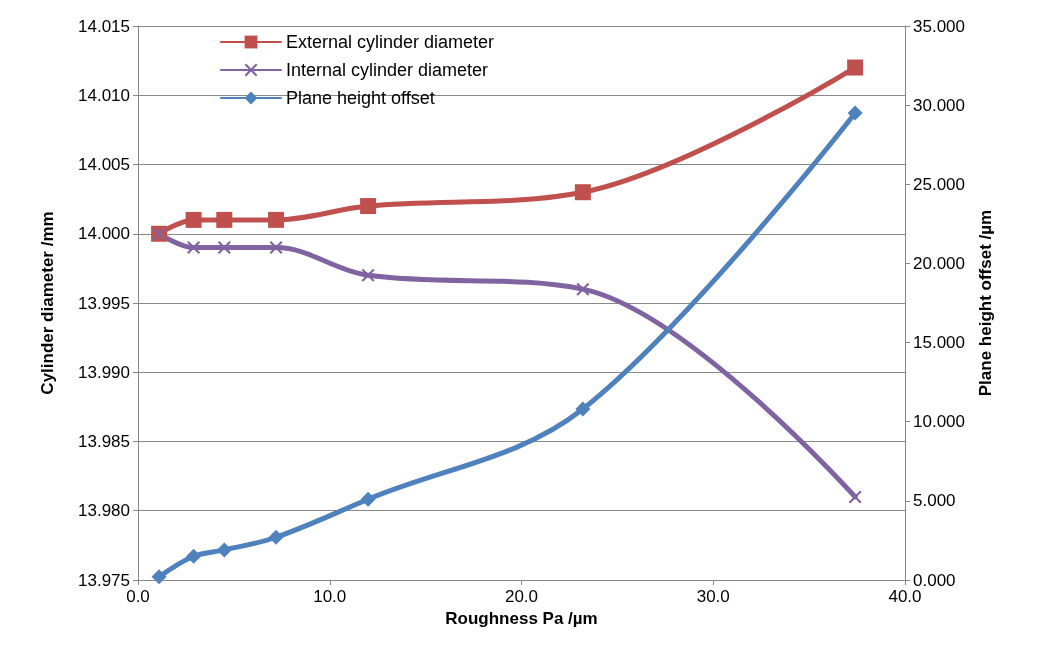  Describe the element at coordinates (104, 95) in the screenshot. I see `y-tick-label: 14.010` at that location.